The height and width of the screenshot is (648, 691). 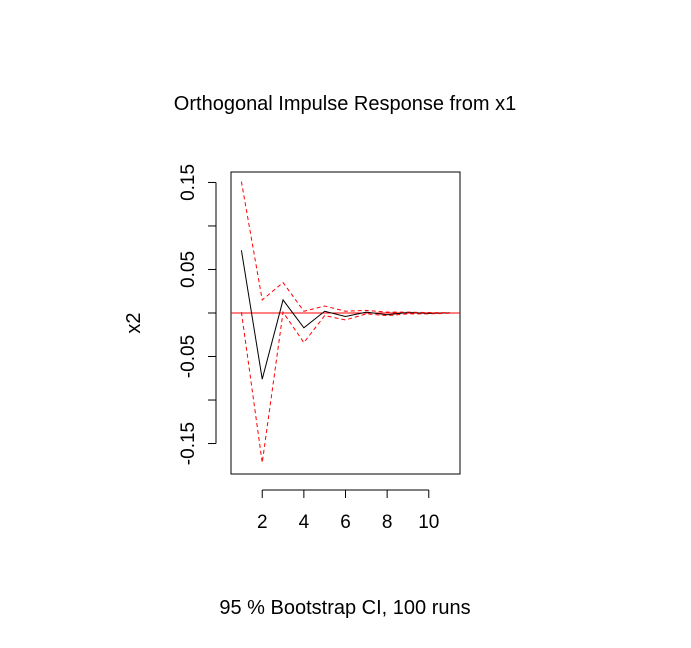 What do you see at coordinates (304, 522) in the screenshot?
I see `x-tick-label: 4` at bounding box center [304, 522].